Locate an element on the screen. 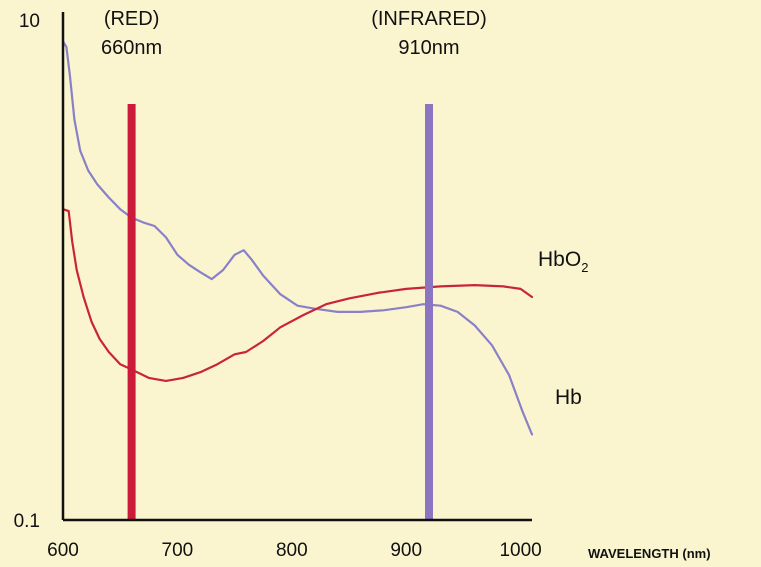 The height and width of the screenshot is (567, 761). series-labels: HbO2 Hb is located at coordinates (563, 328).